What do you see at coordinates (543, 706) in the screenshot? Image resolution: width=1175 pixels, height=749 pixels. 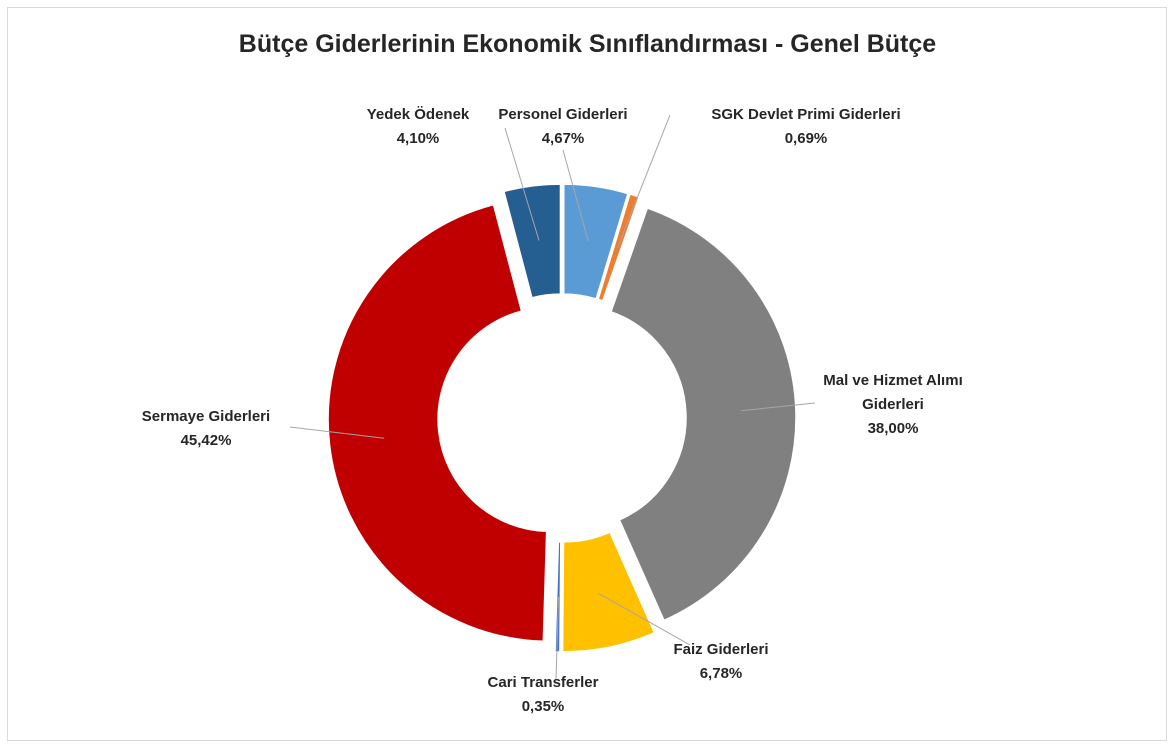 I see `value-label: 0,35%` at bounding box center [543, 706].